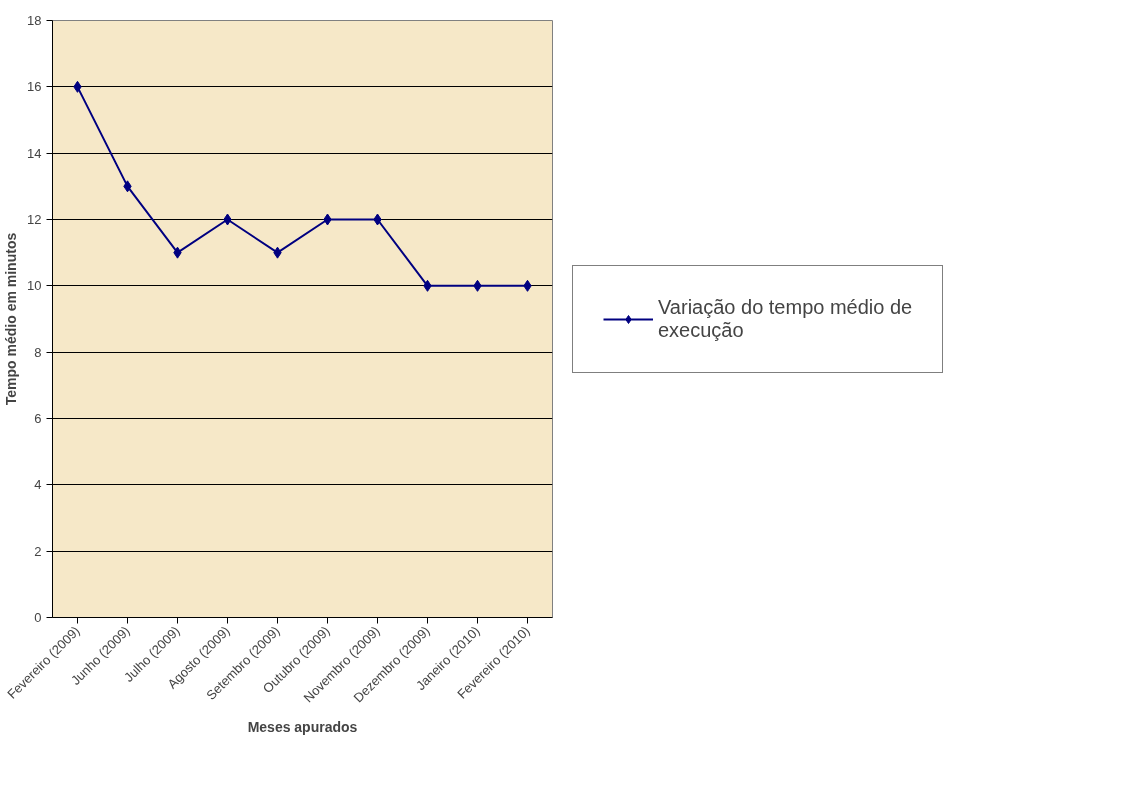 This screenshot has width=1132, height=798. What do you see at coordinates (38, 352) in the screenshot?
I see `y-tick-label: 8` at bounding box center [38, 352].